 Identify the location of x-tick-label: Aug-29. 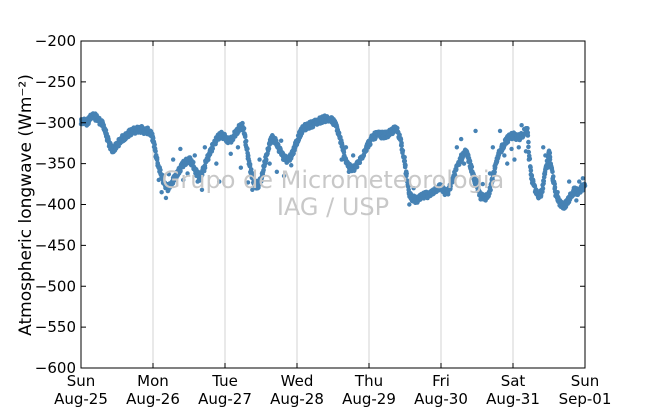
(369, 399).